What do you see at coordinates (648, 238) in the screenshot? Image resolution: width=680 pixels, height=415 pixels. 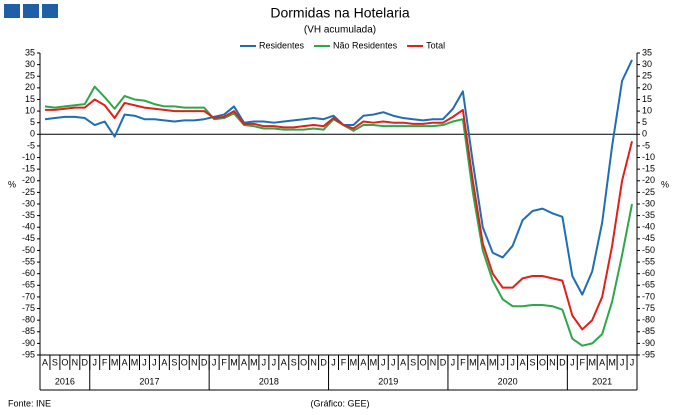 I see `y2-tick-label: -45` at bounding box center [648, 238].